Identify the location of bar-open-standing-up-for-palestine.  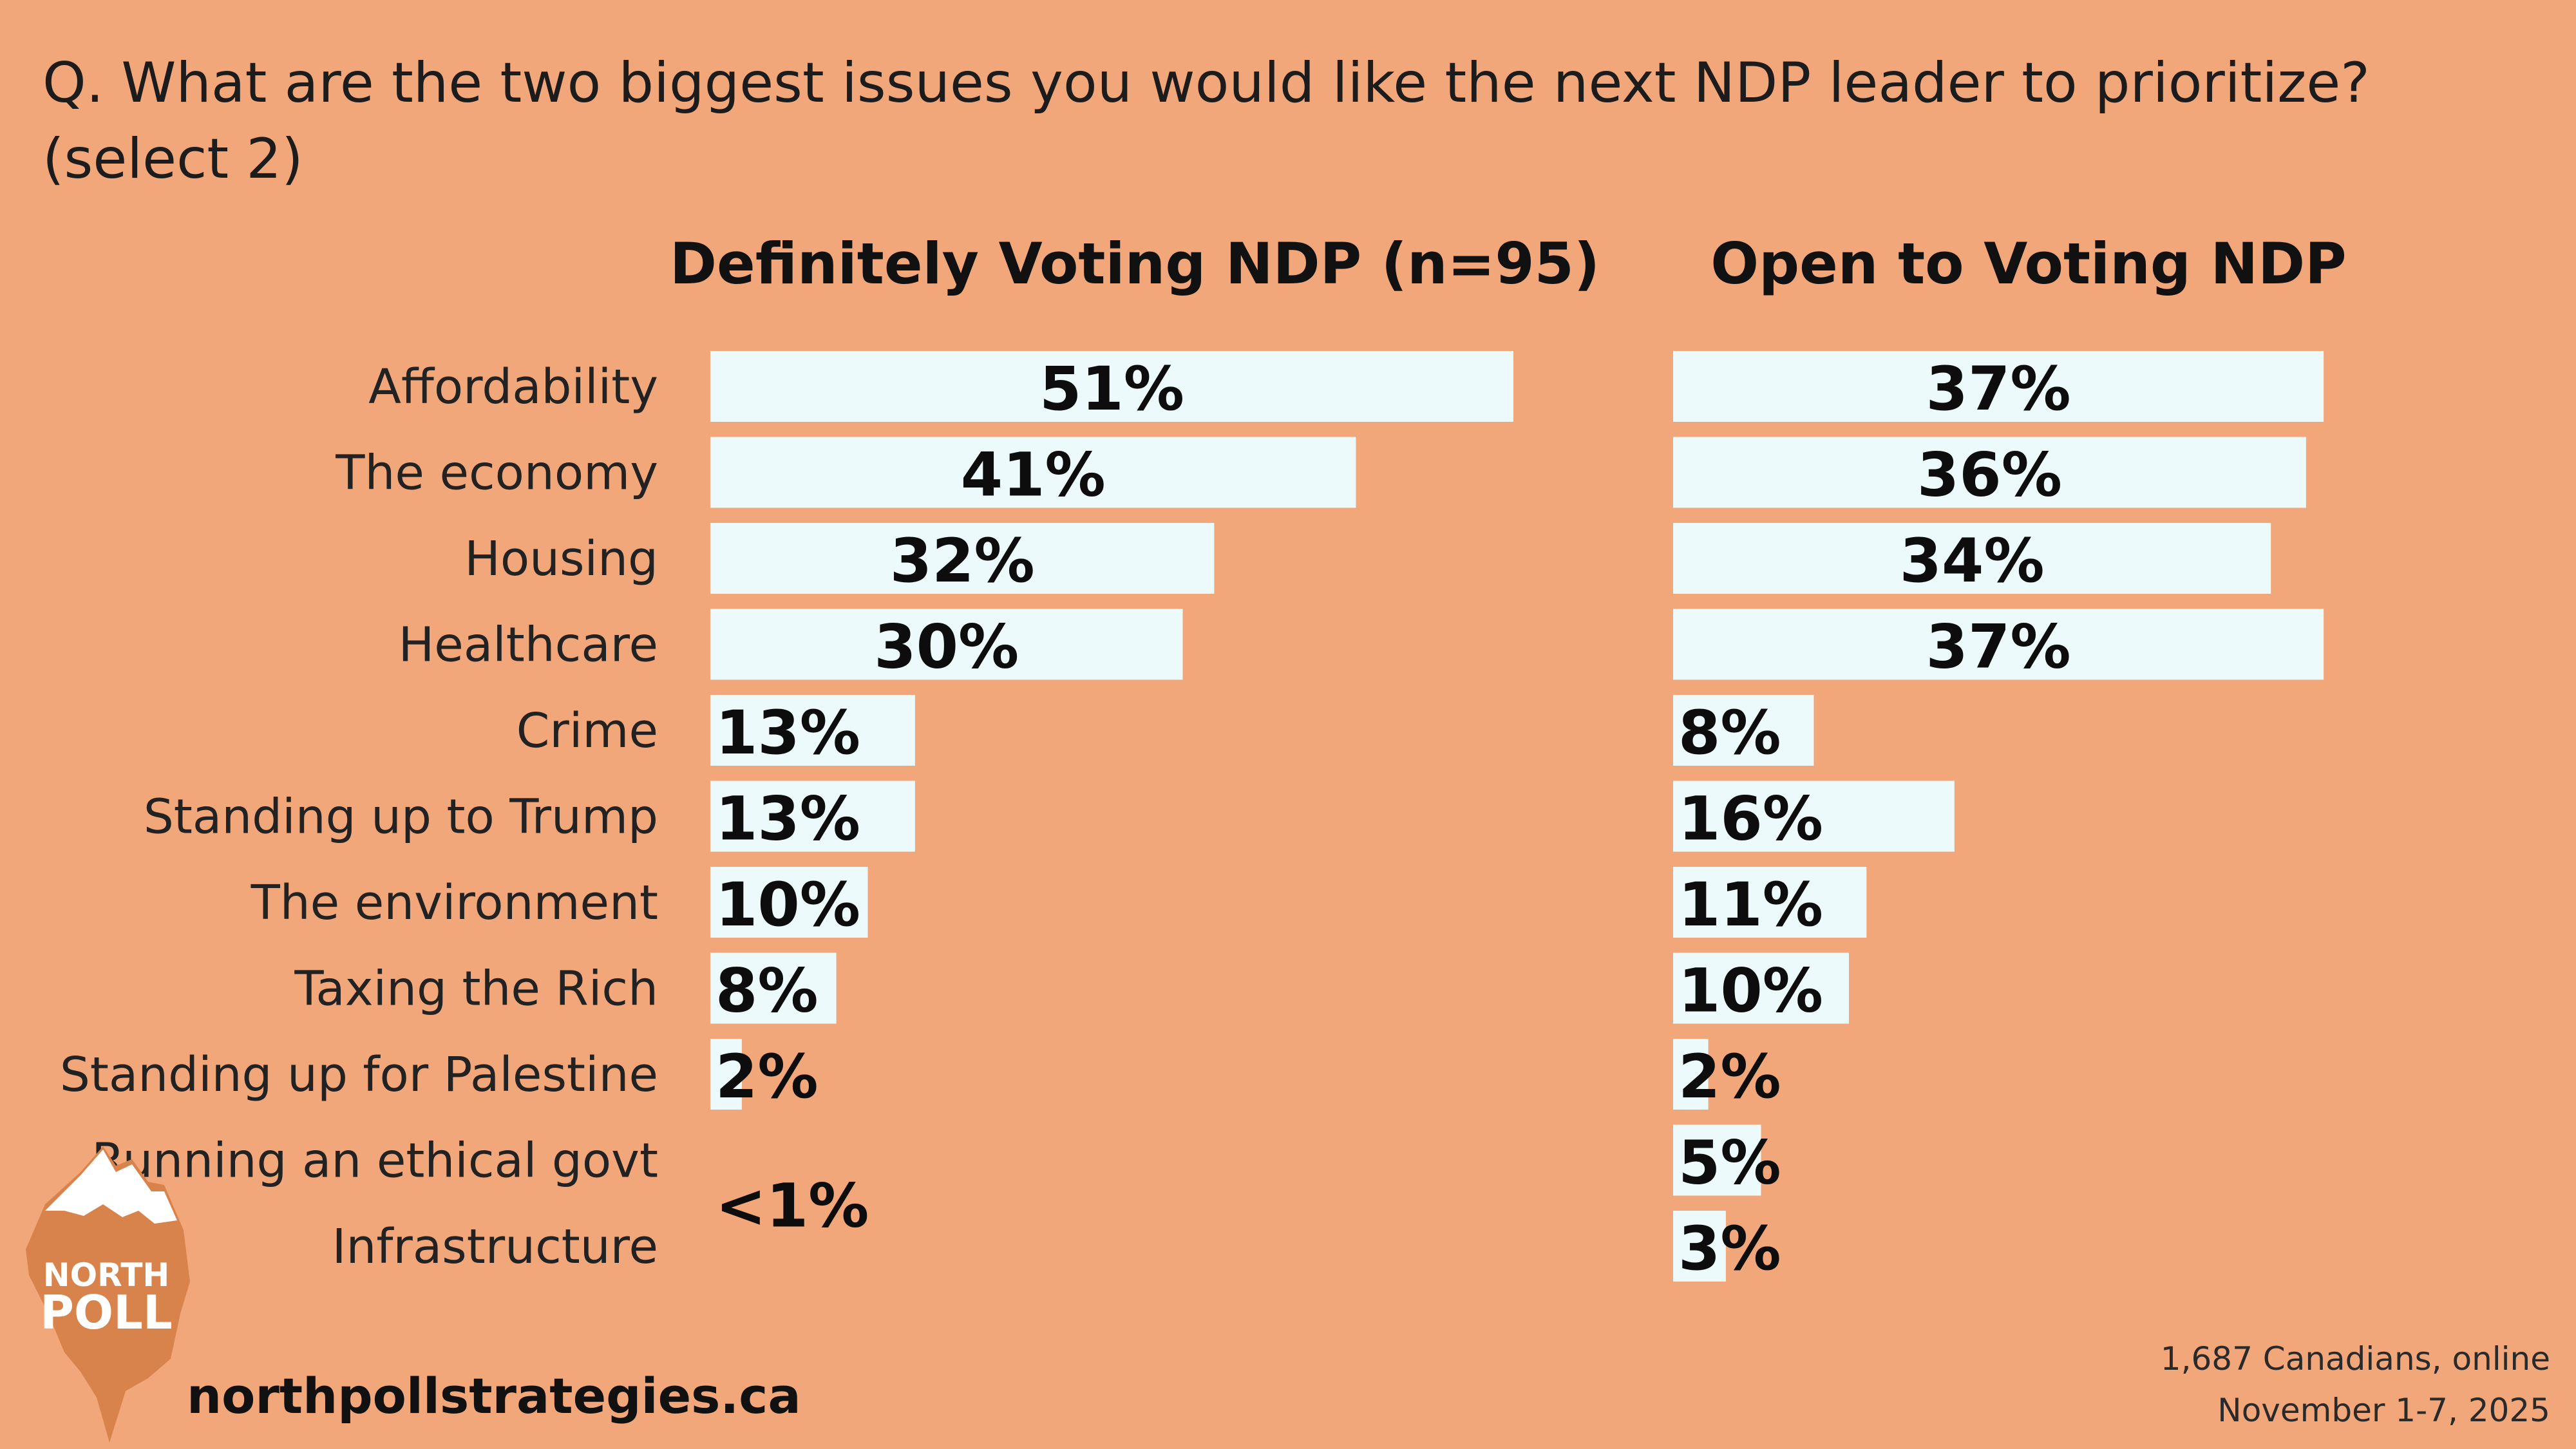
(1691, 1074).